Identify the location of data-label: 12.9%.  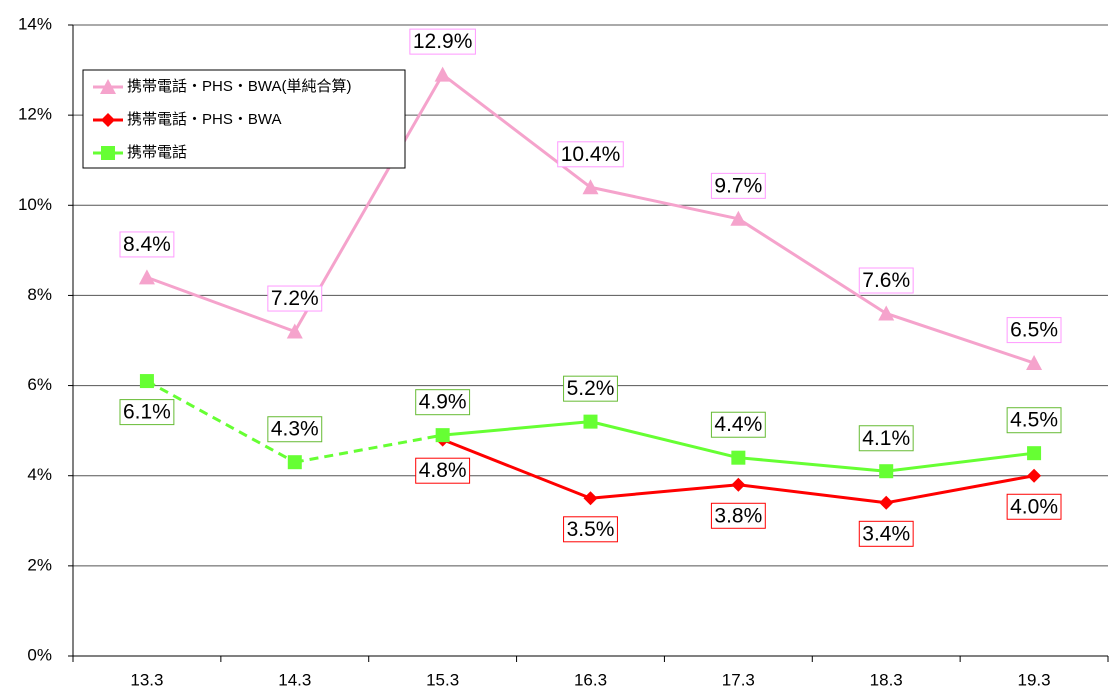
(443, 41).